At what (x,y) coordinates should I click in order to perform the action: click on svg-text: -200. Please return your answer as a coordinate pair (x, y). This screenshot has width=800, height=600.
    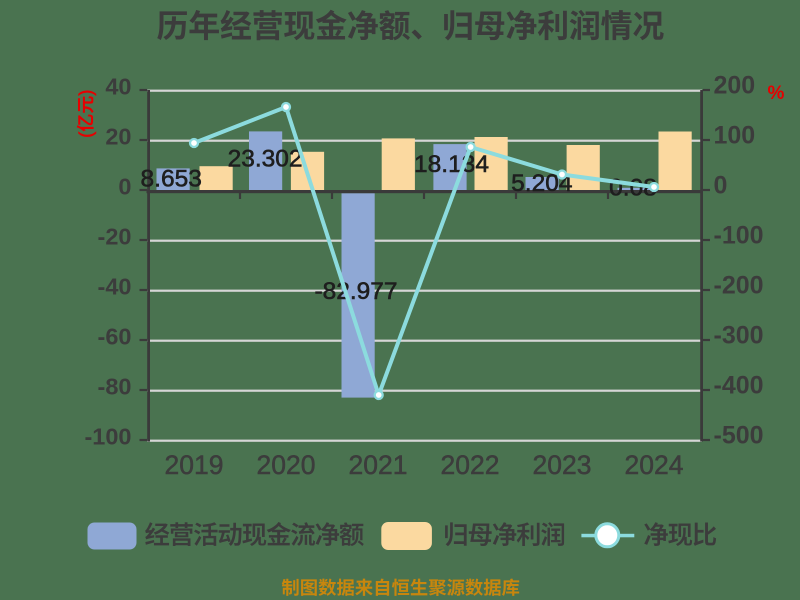
    Looking at the image, I should click on (739, 286).